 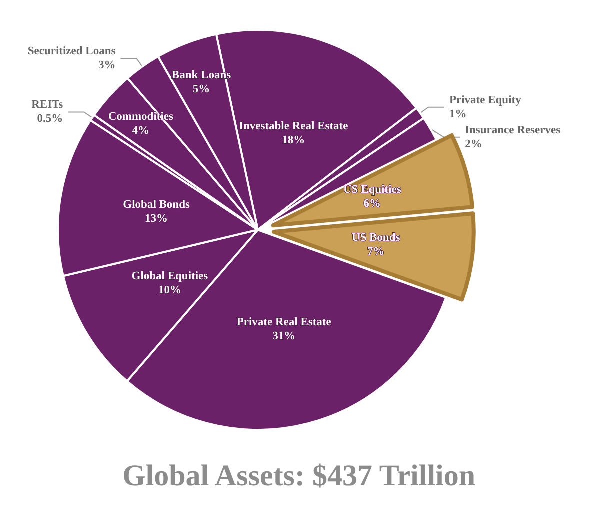 What do you see at coordinates (107, 66) in the screenshot?
I see `data-label: 3%` at bounding box center [107, 66].